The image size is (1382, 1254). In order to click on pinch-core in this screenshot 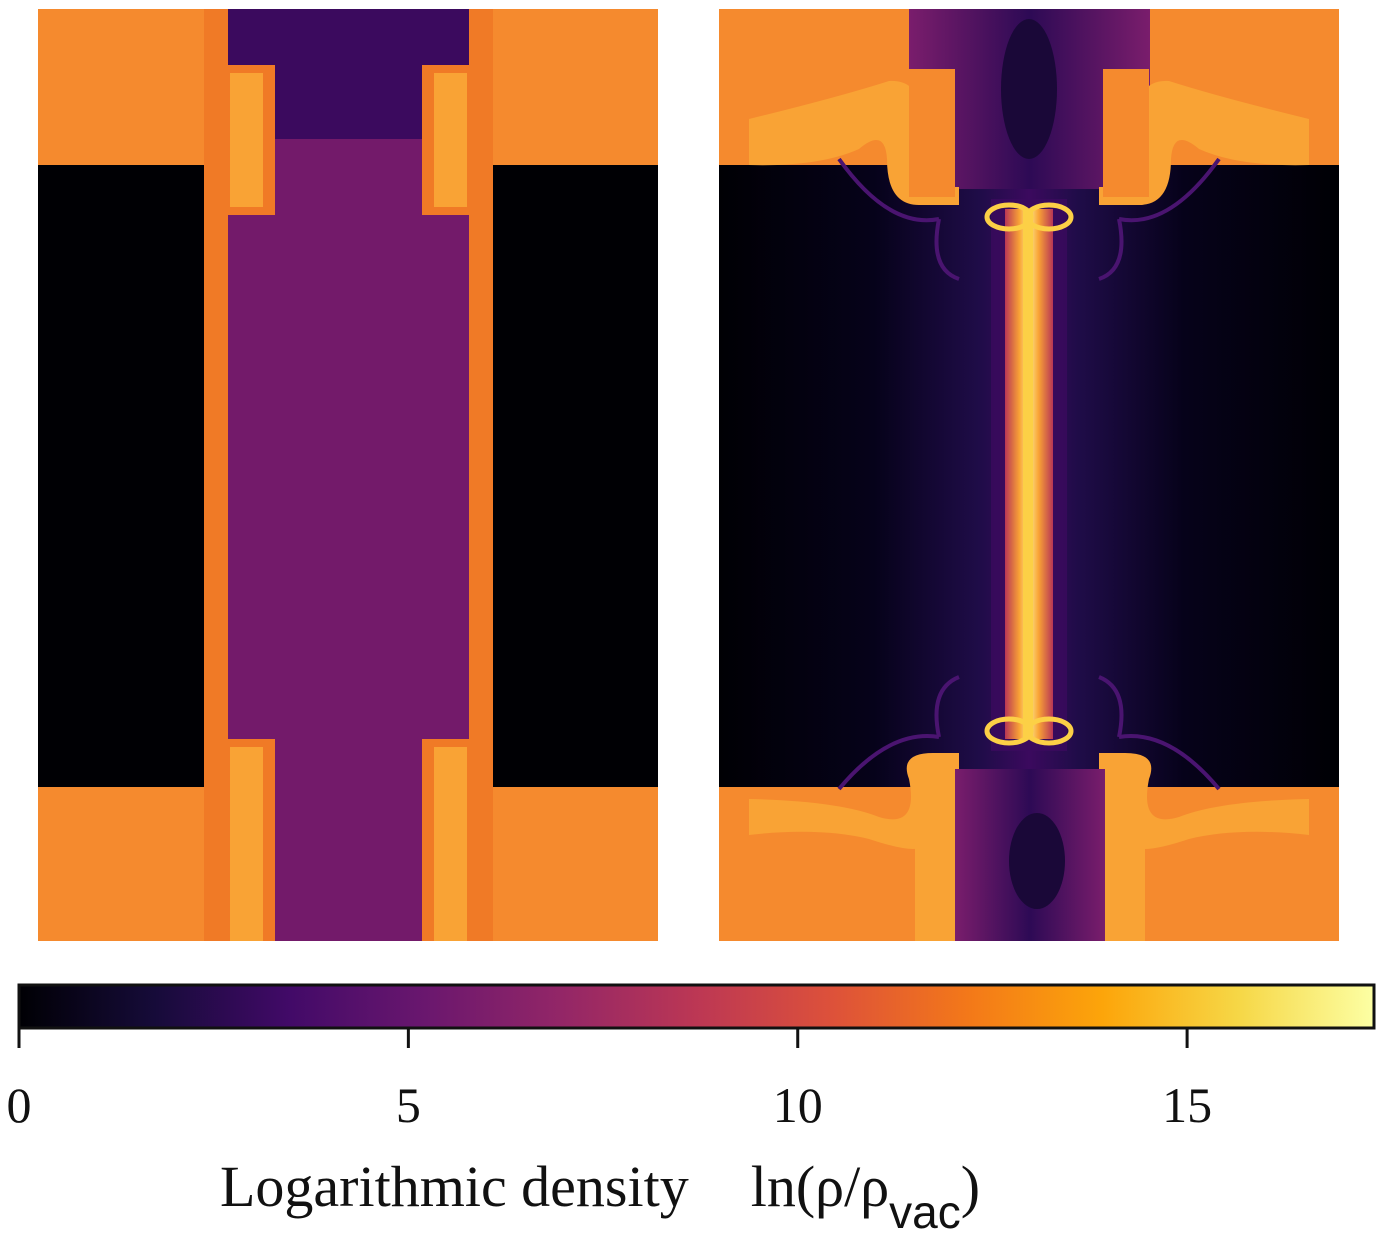, I will do `click(1028, 474)`.